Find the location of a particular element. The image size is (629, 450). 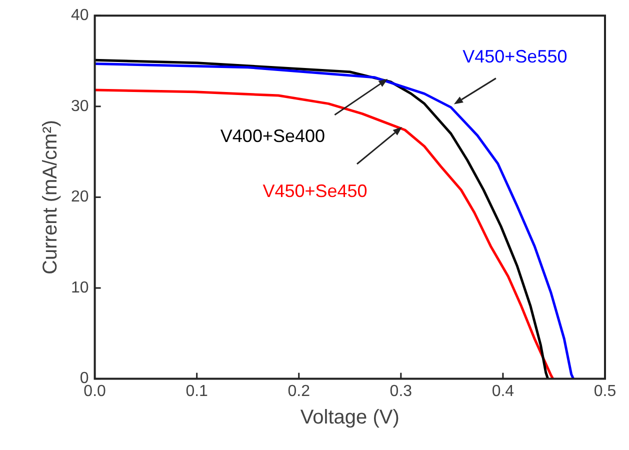

y-axis-title: Current (mA/cm²) is located at coordinates (51, 197).